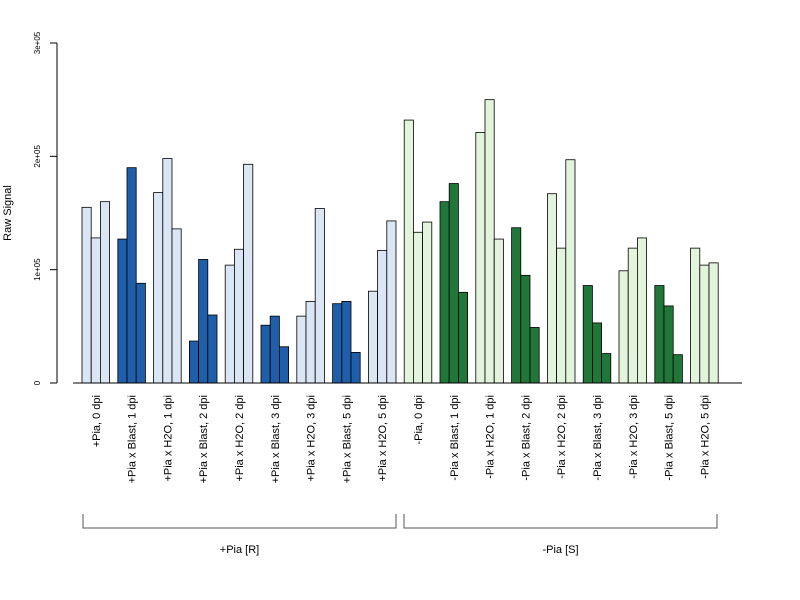  I want to click on category-label: -Pia x H2O, 5 dpi, so click(705, 437).